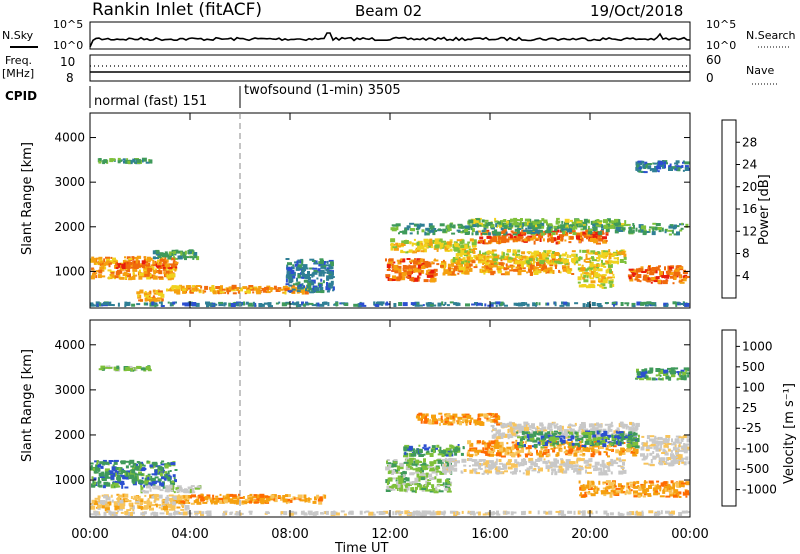 The image size is (800, 554). I want to click on nave-tick-bottom: 0, so click(710, 78).